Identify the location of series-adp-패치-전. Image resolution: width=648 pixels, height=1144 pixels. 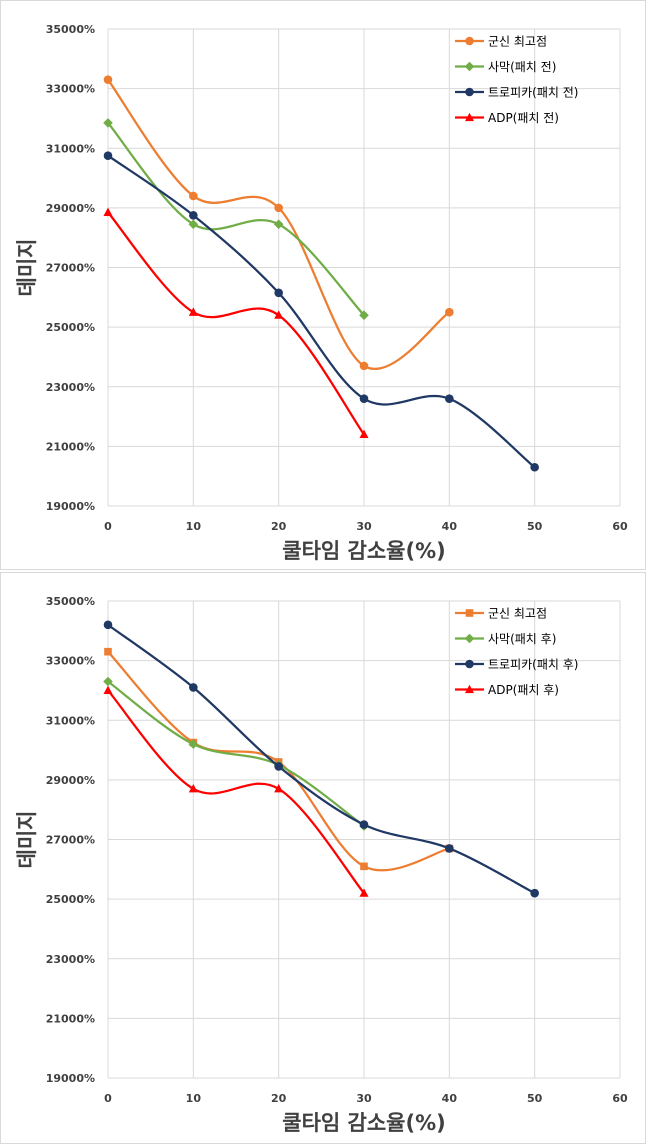
(236, 323).